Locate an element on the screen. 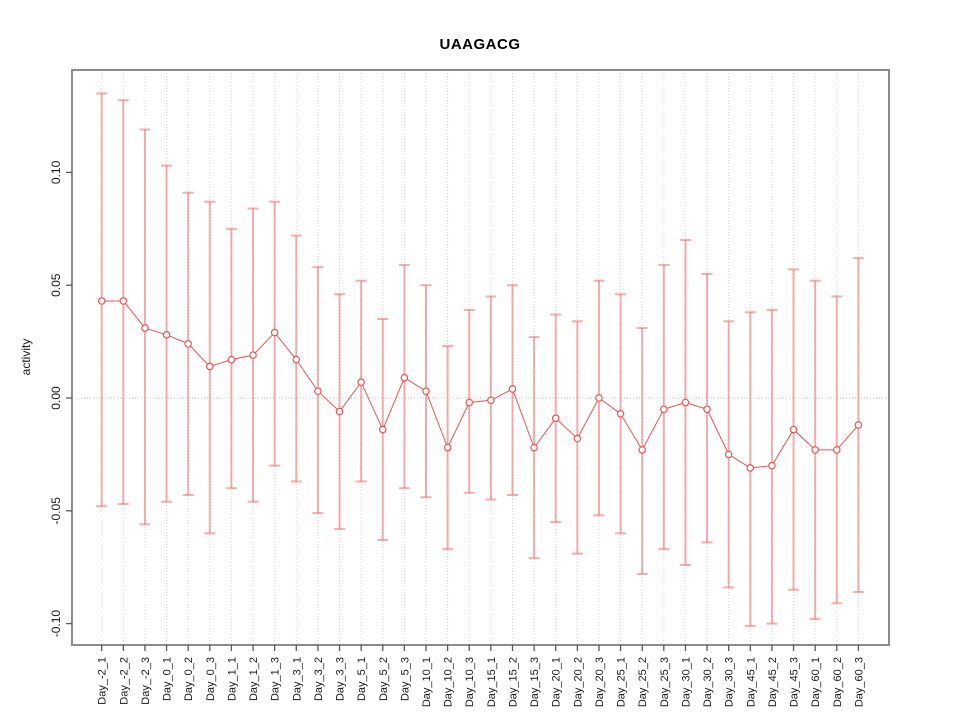 The image size is (960, 720). x-tick-label: Day_0_3 is located at coordinates (211, 679).